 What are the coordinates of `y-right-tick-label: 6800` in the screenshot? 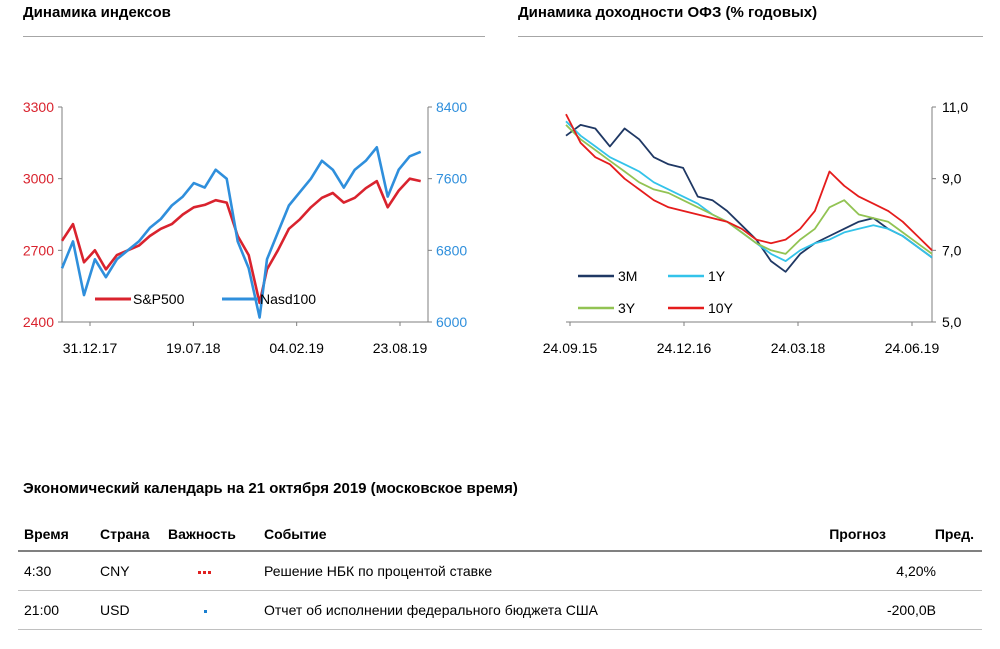 It's located at (451, 250).